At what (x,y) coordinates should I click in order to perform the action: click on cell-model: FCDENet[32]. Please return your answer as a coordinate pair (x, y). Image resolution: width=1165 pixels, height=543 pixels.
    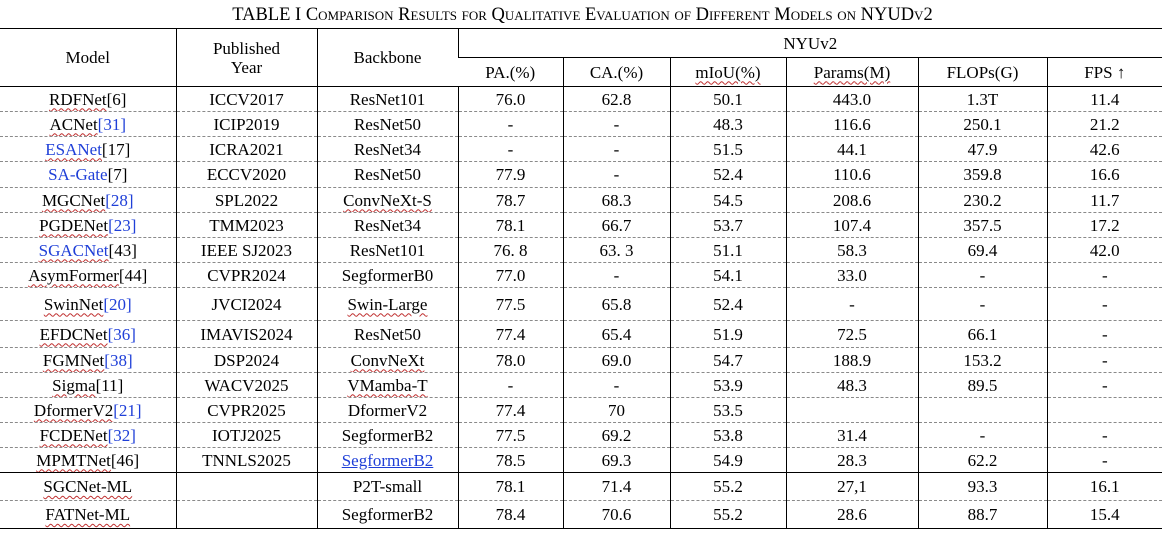
    Looking at the image, I should click on (88, 435).